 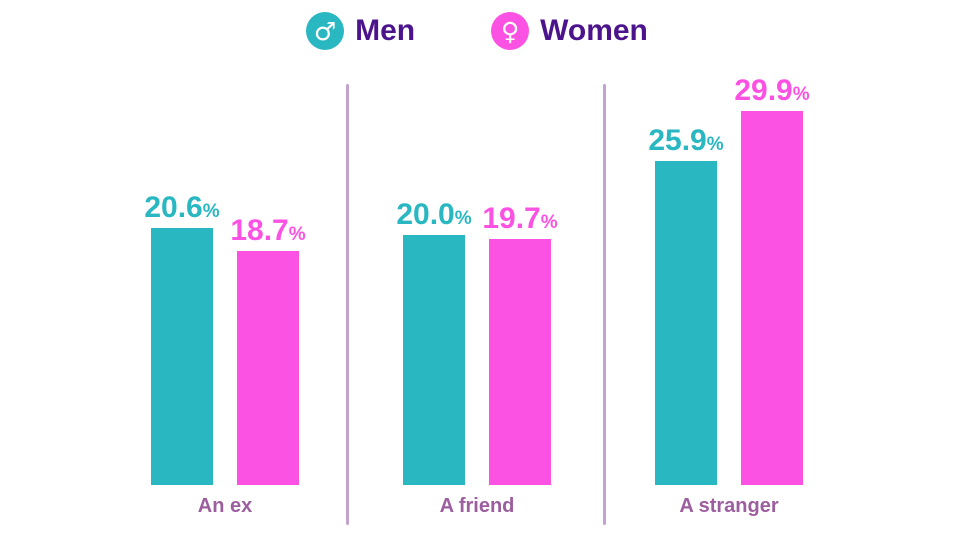 I want to click on value-label-women-a-stranger: 29.9%, so click(x=772, y=91).